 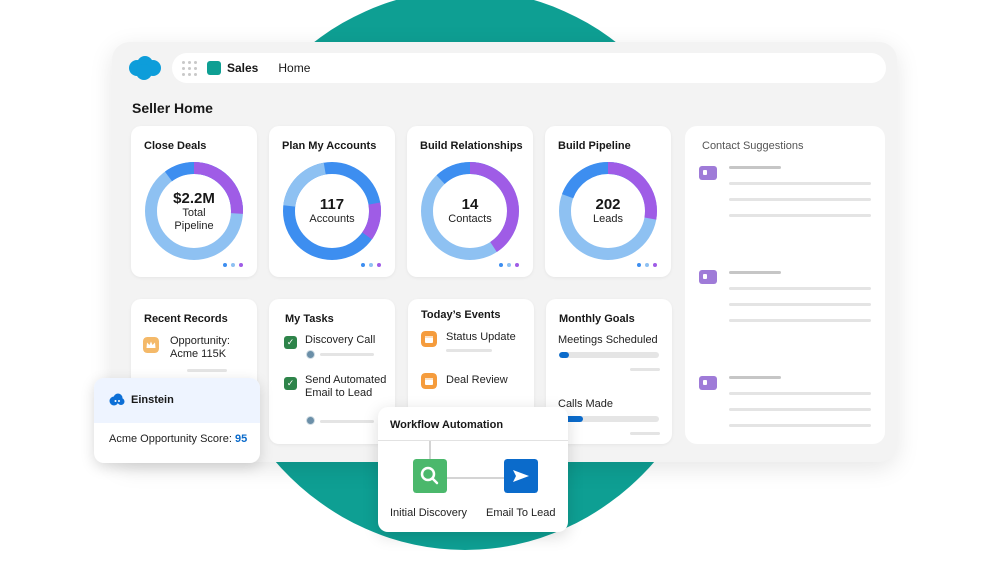 What do you see at coordinates (214, 68) in the screenshot?
I see `sales-app-icon` at bounding box center [214, 68].